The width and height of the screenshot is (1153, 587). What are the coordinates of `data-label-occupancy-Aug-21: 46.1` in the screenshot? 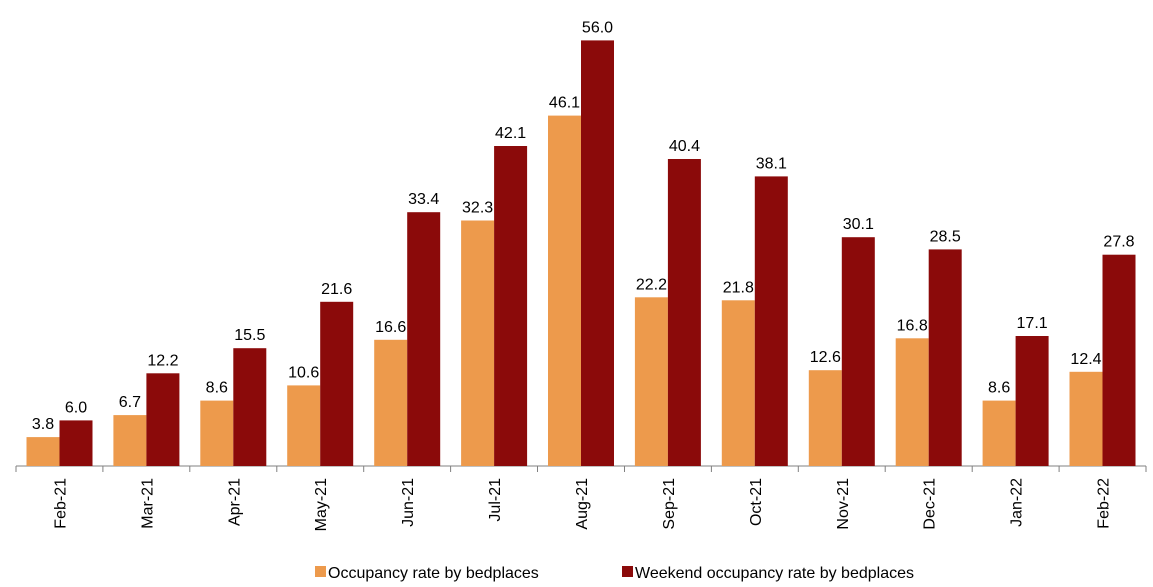 It's located at (564, 103).